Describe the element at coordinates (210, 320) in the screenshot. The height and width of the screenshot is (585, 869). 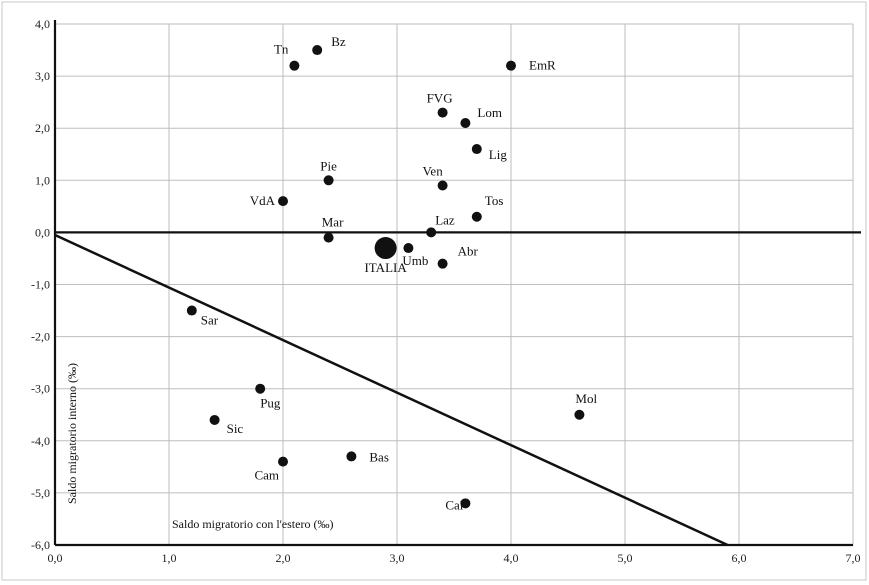
I see `point-label: Sar` at that location.